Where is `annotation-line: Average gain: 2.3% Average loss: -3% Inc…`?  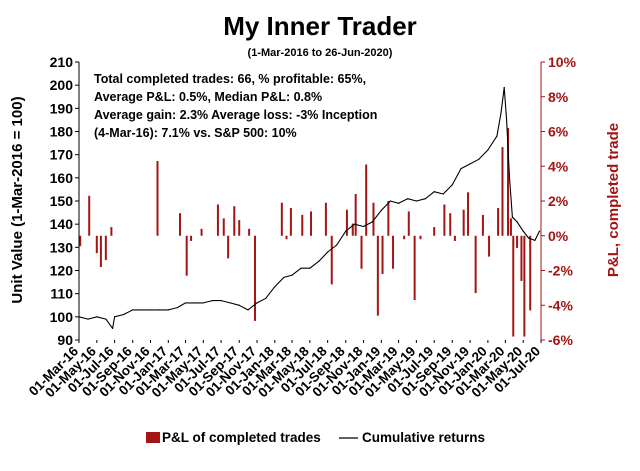
annotation-line: Average gain: 2.3% Average loss: -3% Inc… is located at coordinates (235, 115).